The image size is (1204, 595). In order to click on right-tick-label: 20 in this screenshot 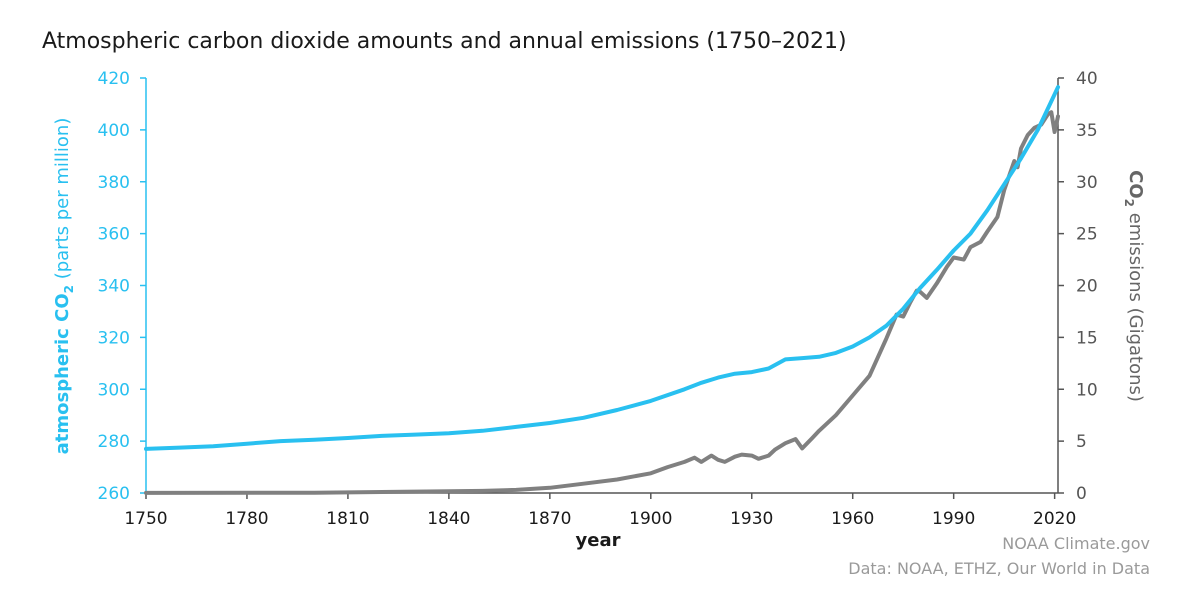, I will do `click(1087, 287)`.